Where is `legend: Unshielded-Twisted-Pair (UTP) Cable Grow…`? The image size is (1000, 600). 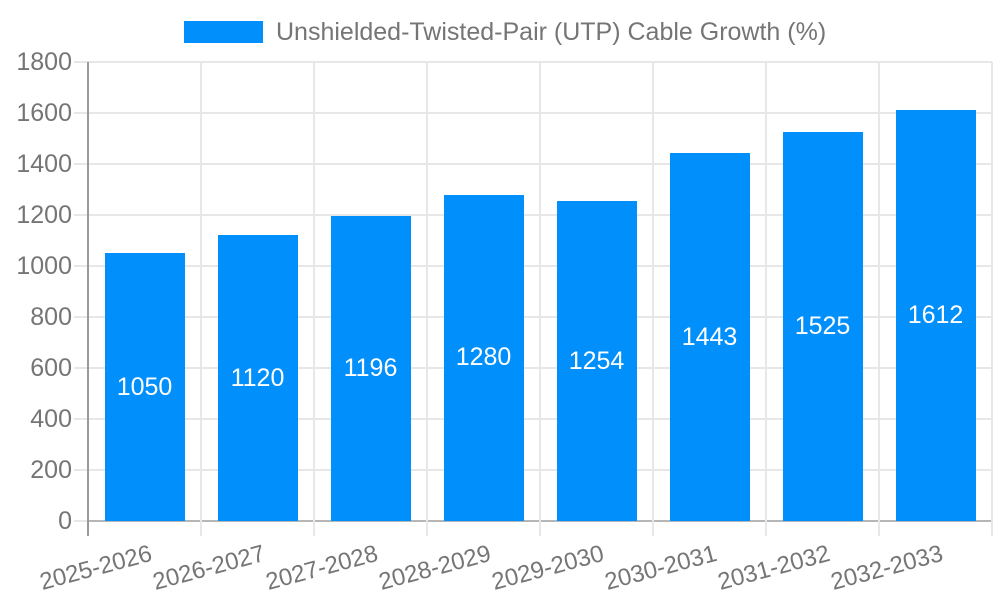 legend: Unshielded-Twisted-Pair (UTP) Cable Grow… is located at coordinates (505, 32).